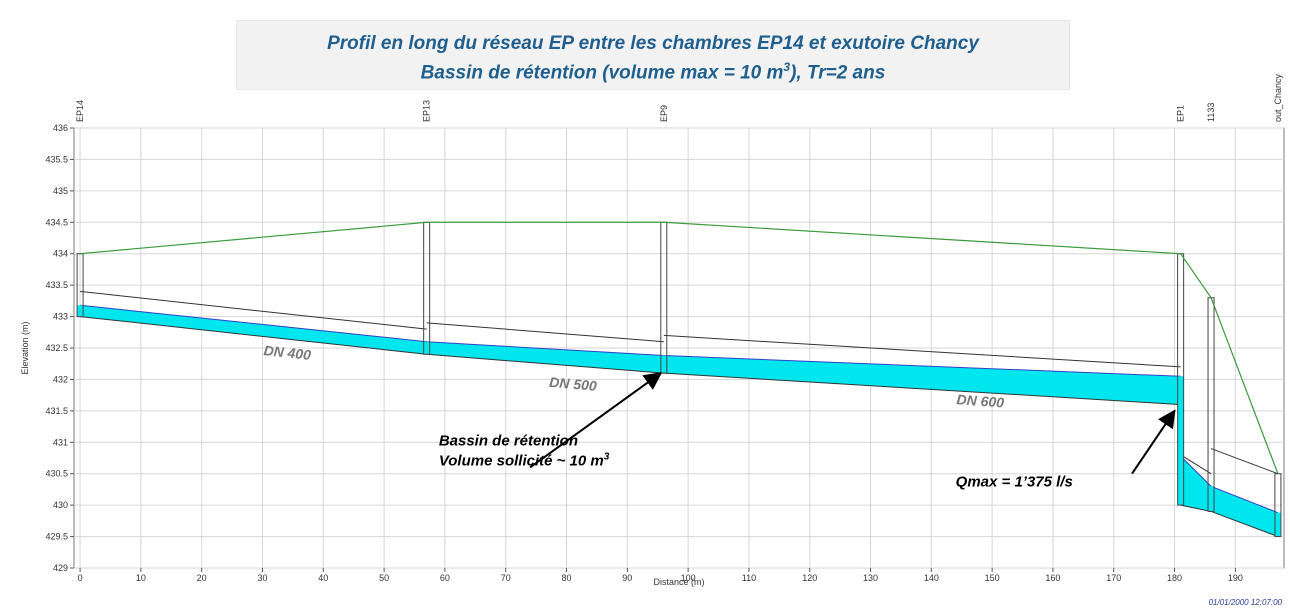  What do you see at coordinates (287, 352) in the screenshot?
I see `pipe-diameter-label: DN 400` at bounding box center [287, 352].